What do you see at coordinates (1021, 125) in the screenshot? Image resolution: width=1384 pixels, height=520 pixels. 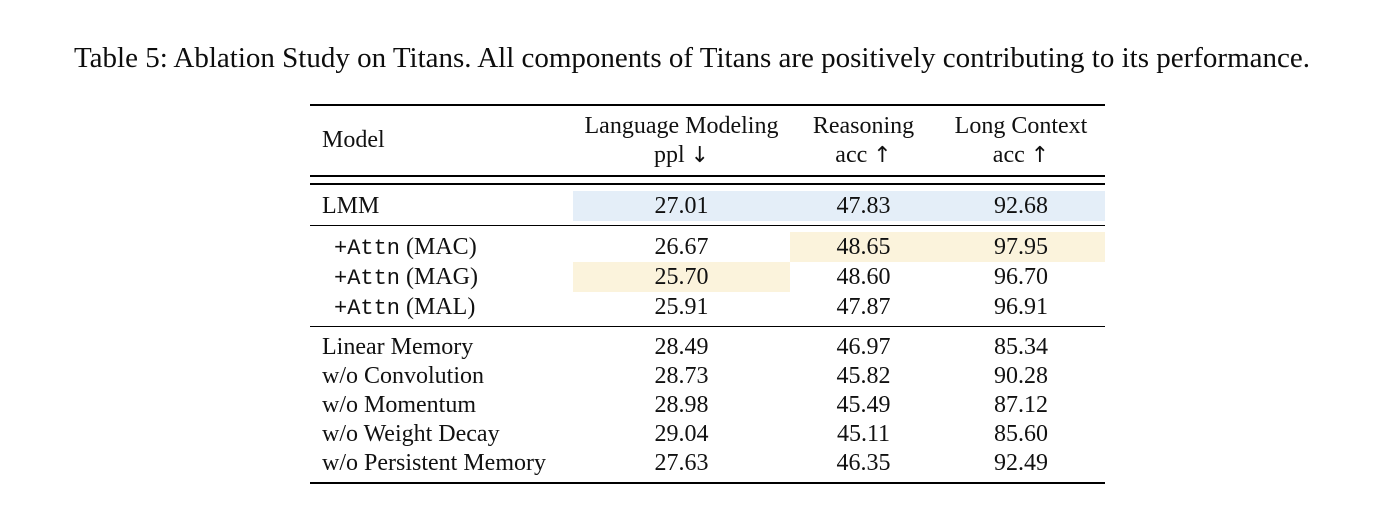 I see `column-header-line1: Long Context` at bounding box center [1021, 125].